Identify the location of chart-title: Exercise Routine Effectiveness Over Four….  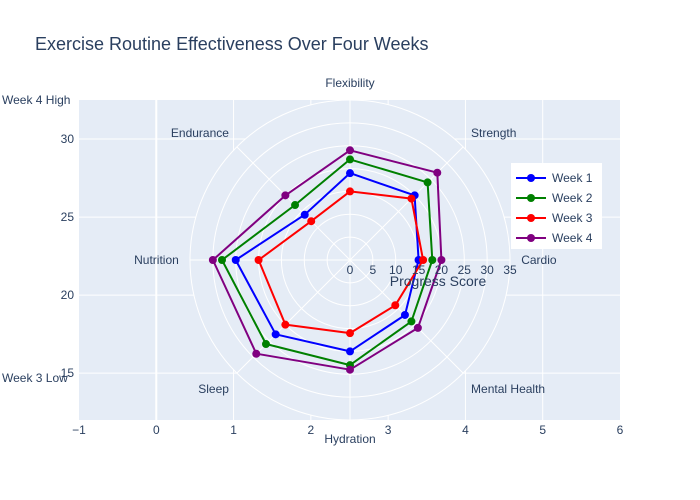
(232, 44).